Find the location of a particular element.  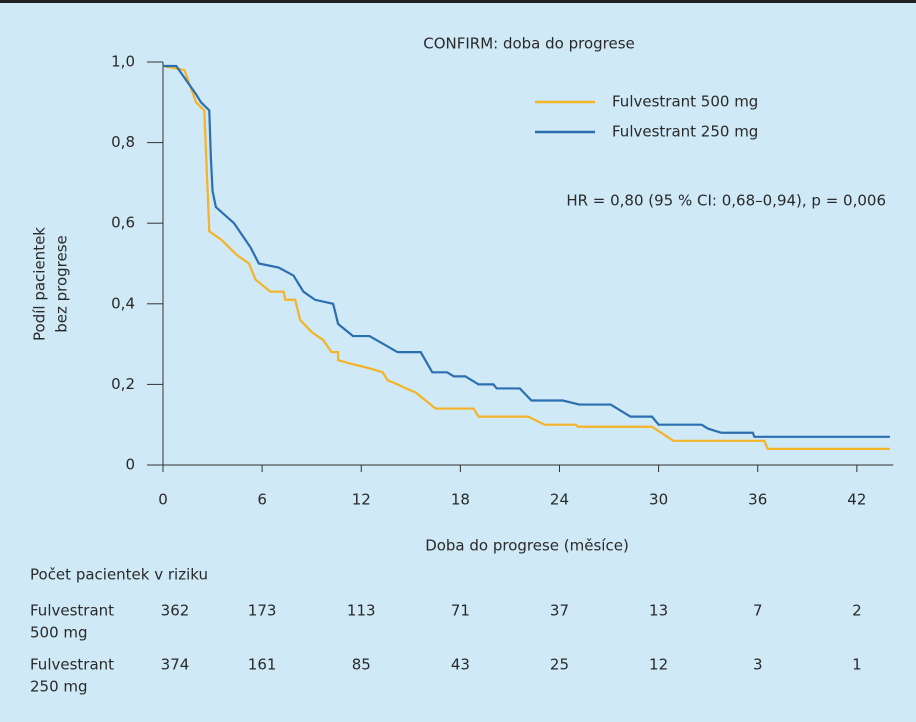

risk-count: 13 is located at coordinates (658, 611).